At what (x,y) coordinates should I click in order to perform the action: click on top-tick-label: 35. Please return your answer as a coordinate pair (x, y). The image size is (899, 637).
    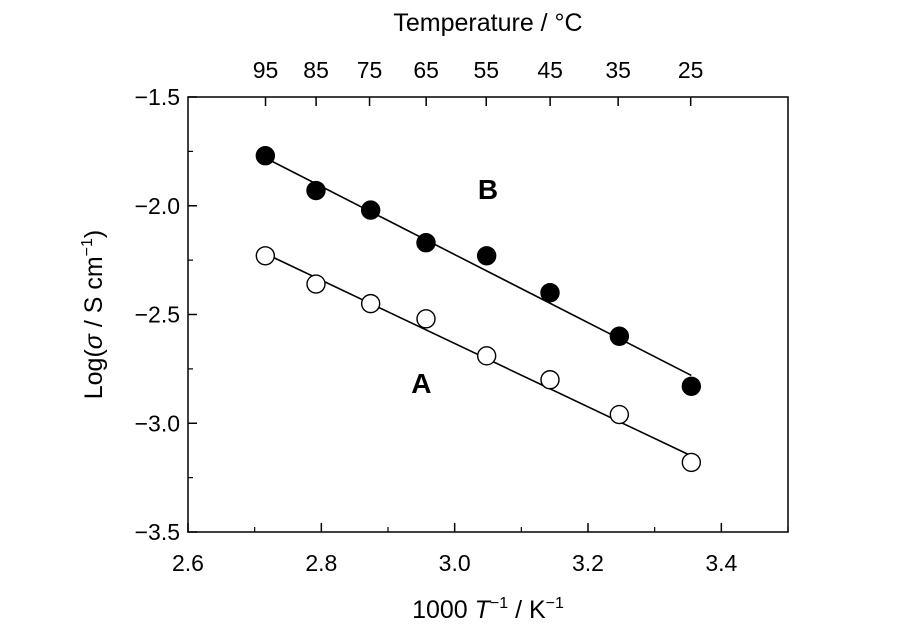
    Looking at the image, I should click on (618, 70).